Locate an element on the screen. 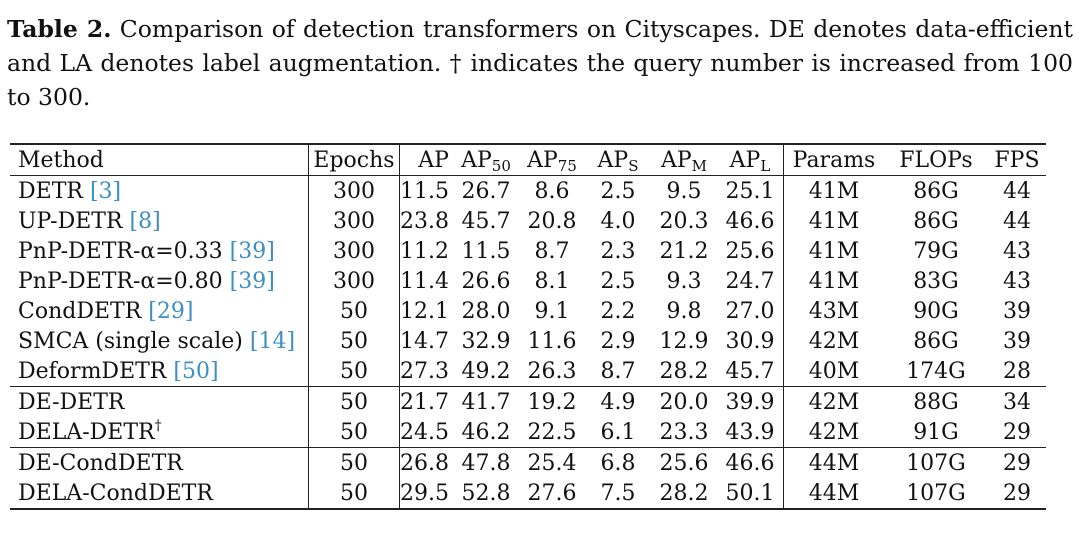  header-apl: APL is located at coordinates (750, 160).